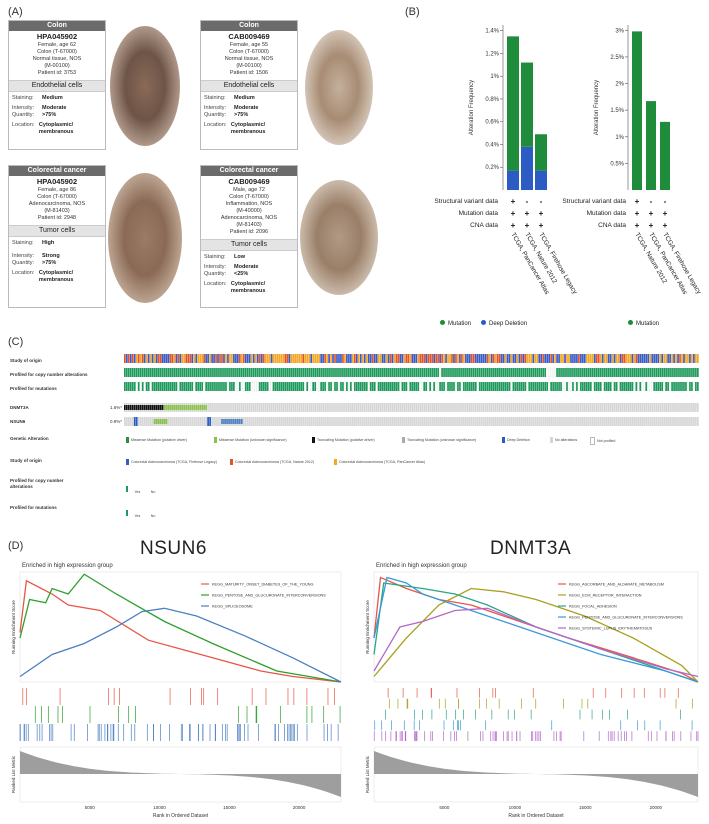  I want to click on y-tick-label: 0.8%, so click(492, 100).